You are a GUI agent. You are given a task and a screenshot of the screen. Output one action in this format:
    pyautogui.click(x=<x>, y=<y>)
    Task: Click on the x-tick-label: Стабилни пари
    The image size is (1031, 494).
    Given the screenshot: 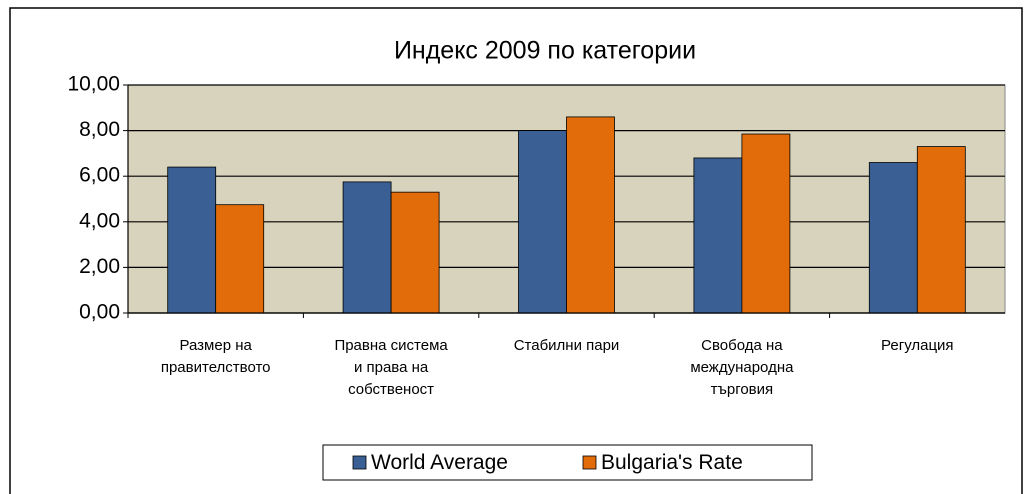 What is the action you would take?
    pyautogui.click(x=566, y=345)
    